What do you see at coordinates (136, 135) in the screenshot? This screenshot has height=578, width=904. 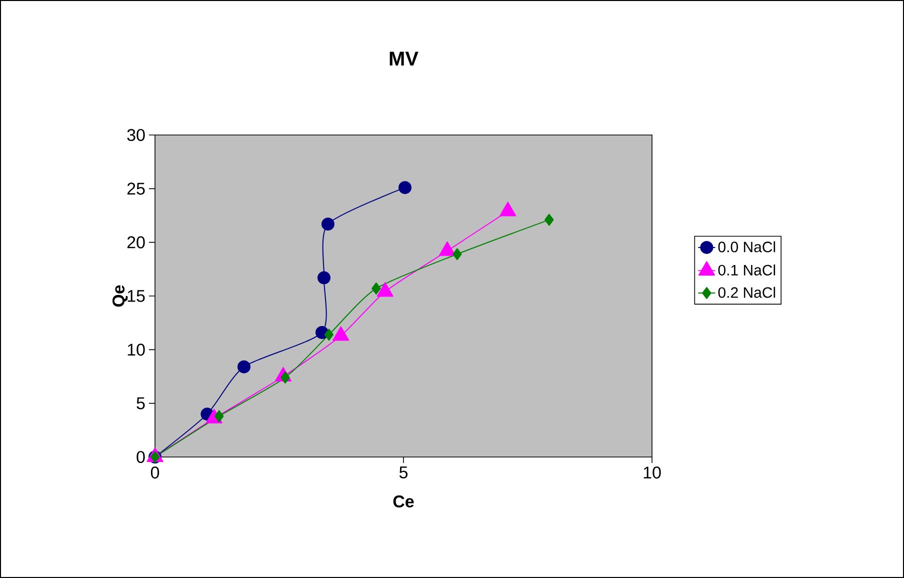 I see `y-tick-label: 30` at bounding box center [136, 135].